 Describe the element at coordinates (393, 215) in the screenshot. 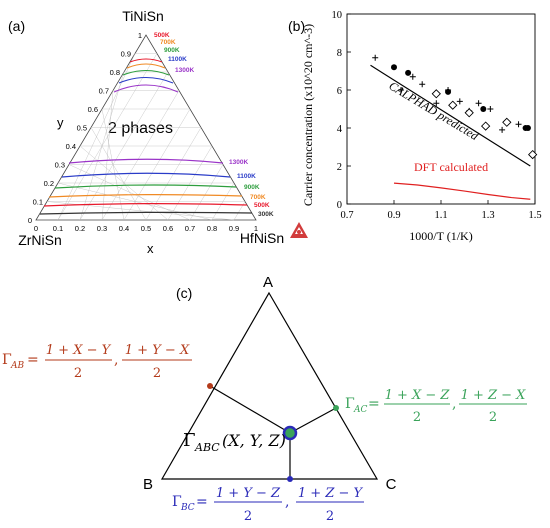

I see `x-tick-label: 0.9` at that location.